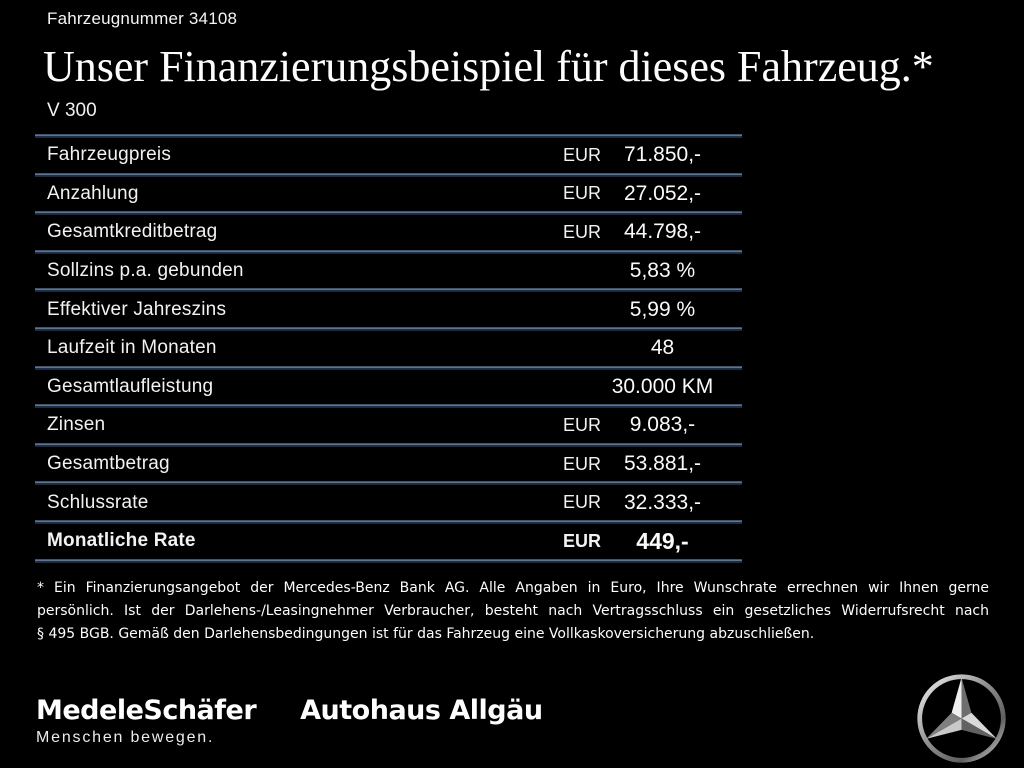 The height and width of the screenshot is (768, 1024). What do you see at coordinates (662, 155) in the screenshot?
I see `row-value: 71.850,-` at bounding box center [662, 155].